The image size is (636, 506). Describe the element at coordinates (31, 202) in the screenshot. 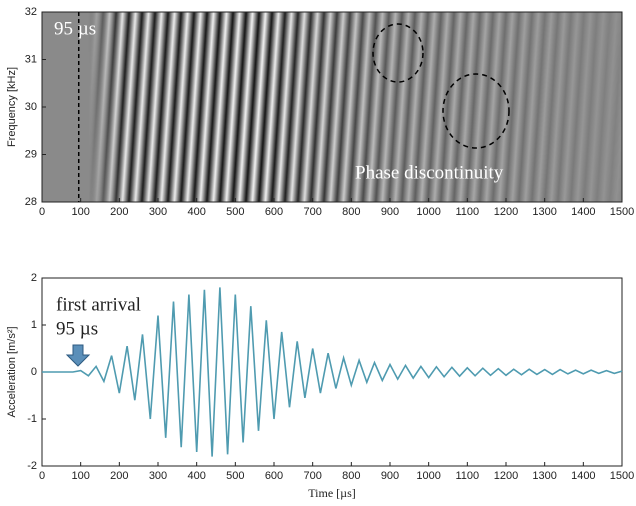

I see `y-tick-label: 28` at that location.